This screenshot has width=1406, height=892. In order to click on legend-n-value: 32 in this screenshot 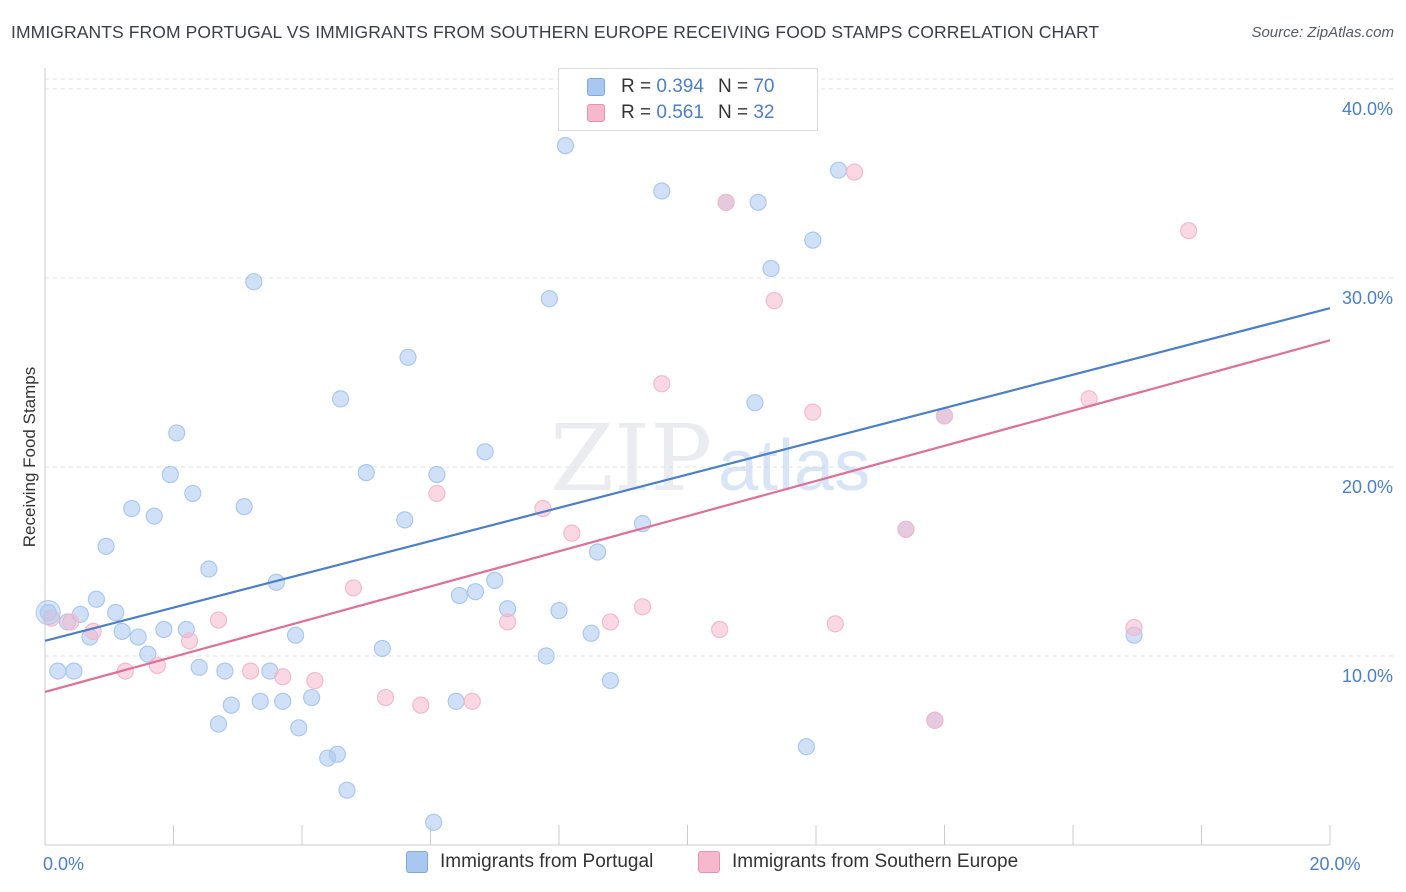, I will do `click(764, 112)`.